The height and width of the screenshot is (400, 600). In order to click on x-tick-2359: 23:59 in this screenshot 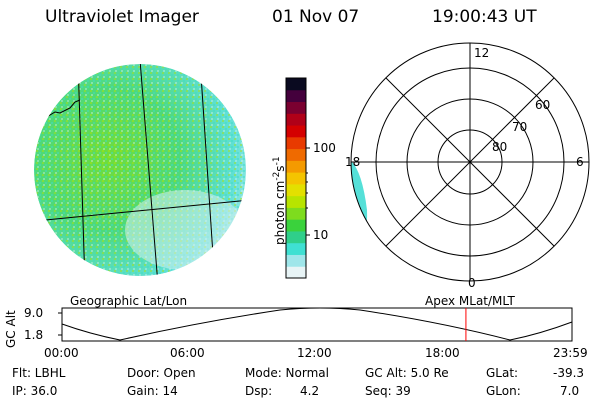, I will do `click(570, 353)`.